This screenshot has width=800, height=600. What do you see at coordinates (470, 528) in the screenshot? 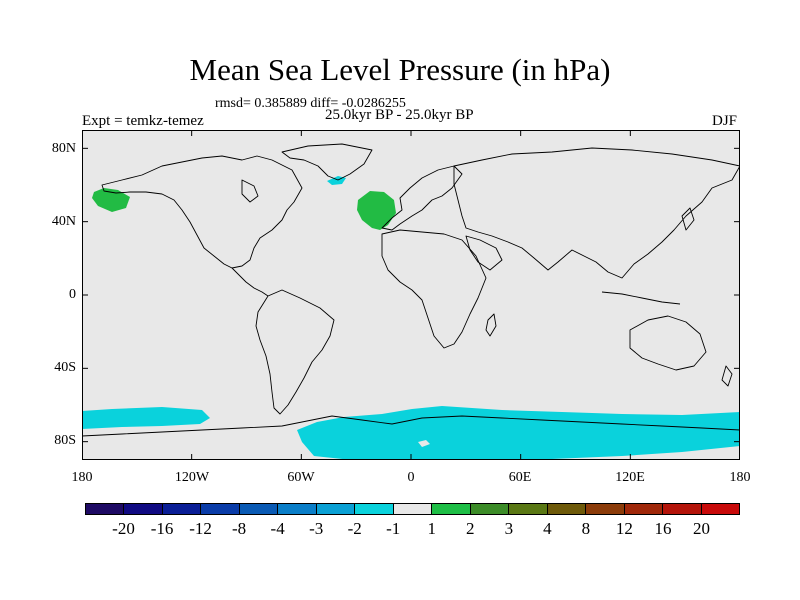
I see `colorbar-label: 2` at bounding box center [470, 528].